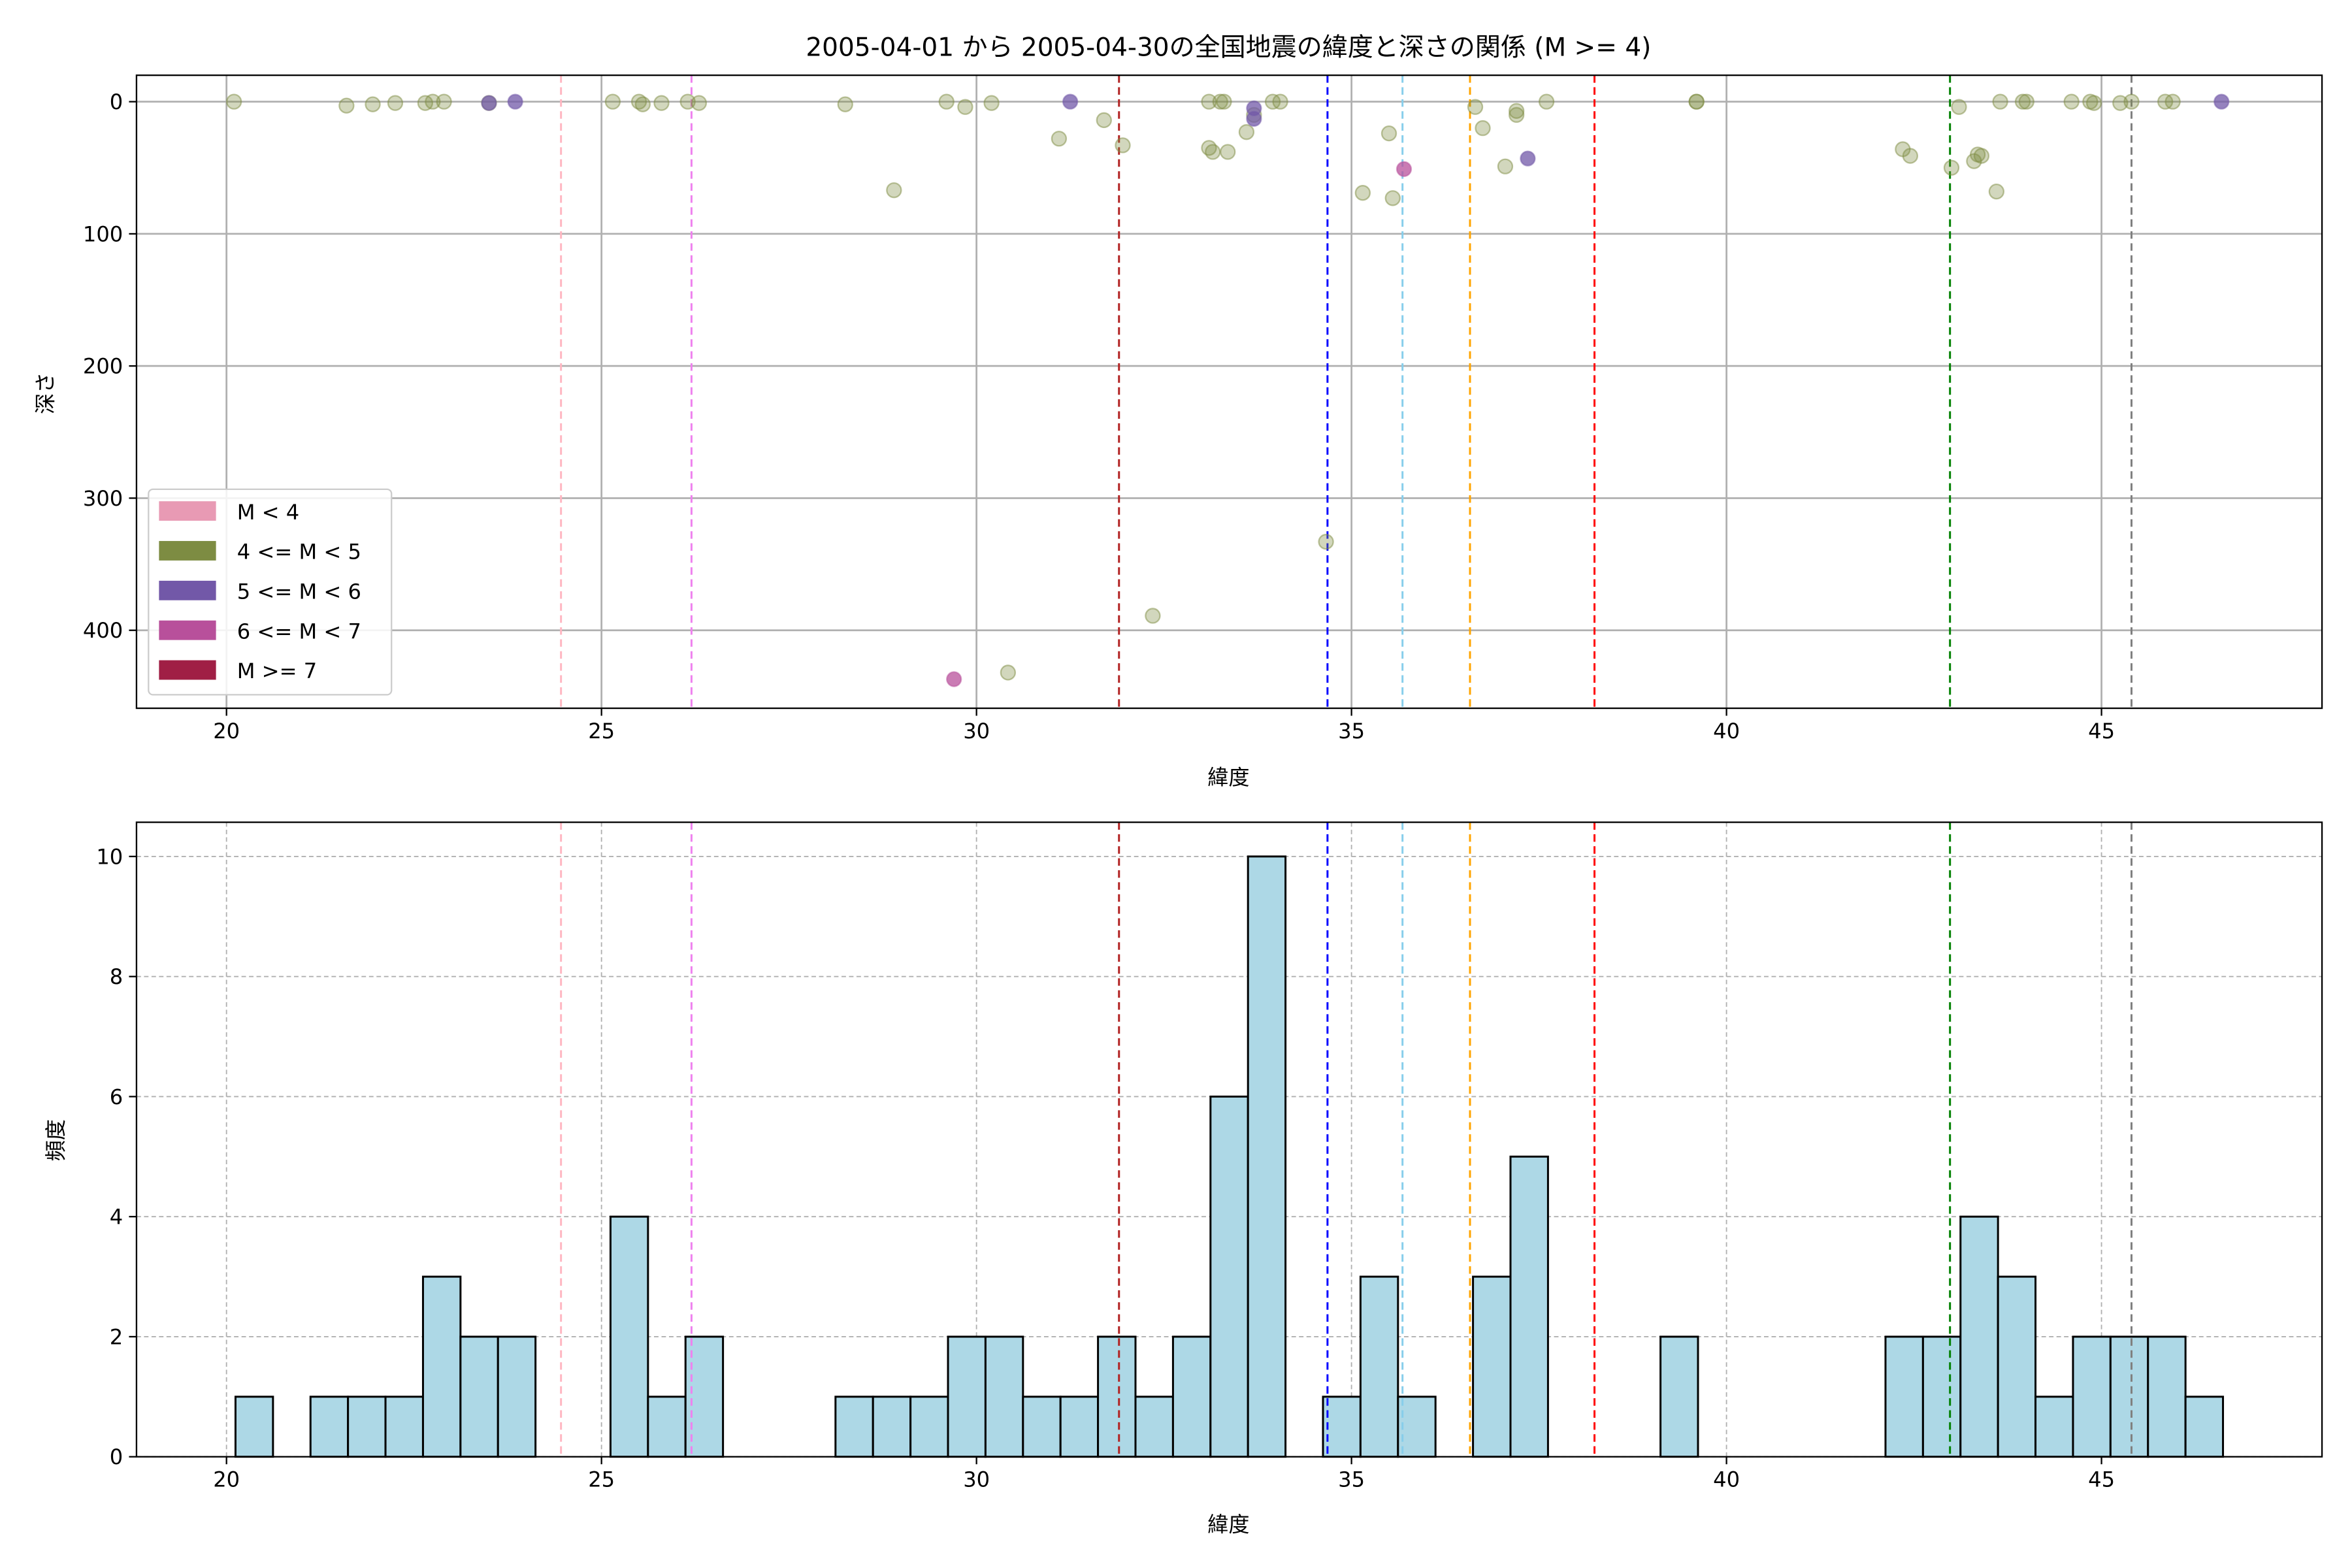  I want to click on legend-label: 4 <= M < 5, so click(299, 552).